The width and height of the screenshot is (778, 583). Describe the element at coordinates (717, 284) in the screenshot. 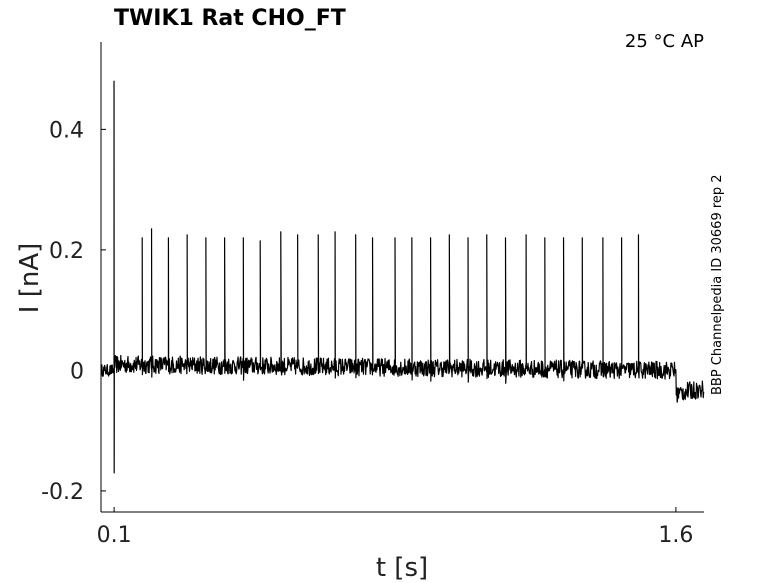

I see `side-label: BBP Channelpedia ID 30669 rep 2` at that location.